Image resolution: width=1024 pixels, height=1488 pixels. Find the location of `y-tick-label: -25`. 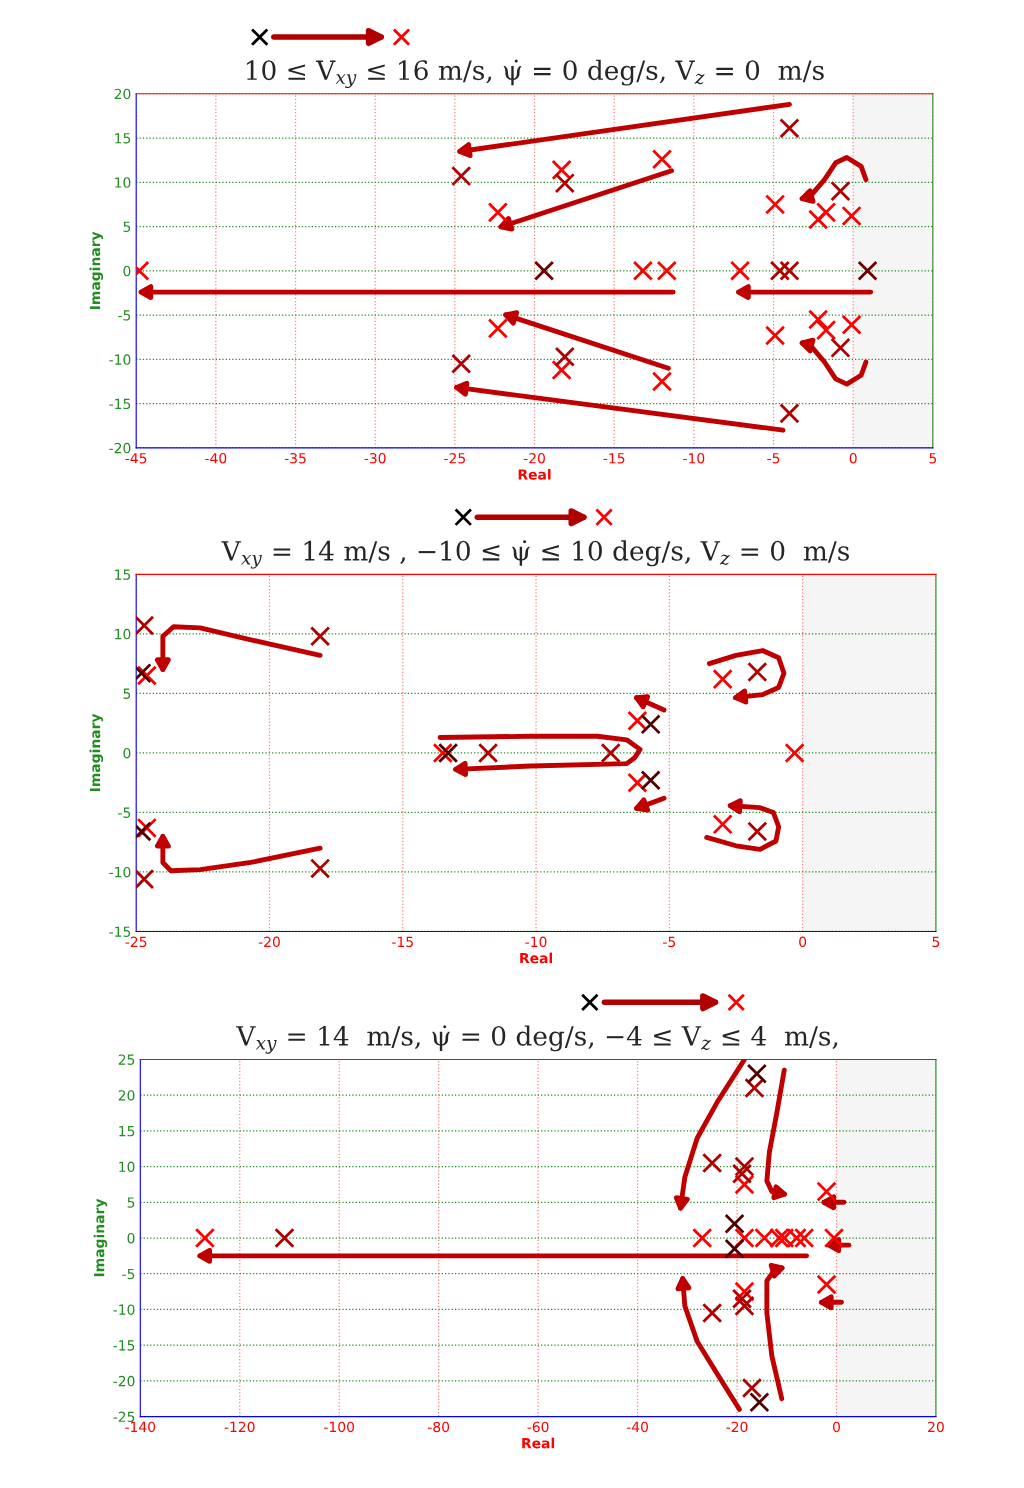

y-tick-label: -25 is located at coordinates (124, 1417).